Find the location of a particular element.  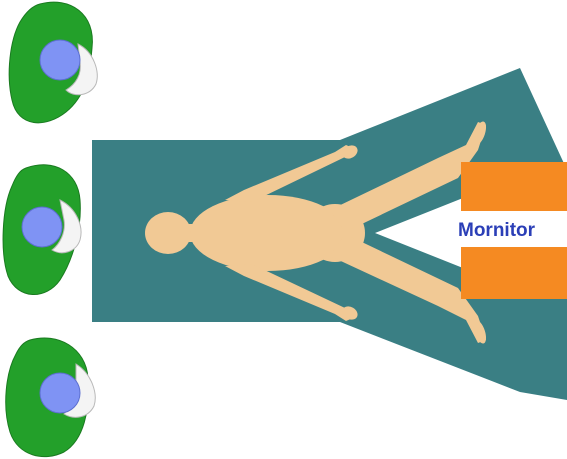

staff-middle is located at coordinates (42, 230).